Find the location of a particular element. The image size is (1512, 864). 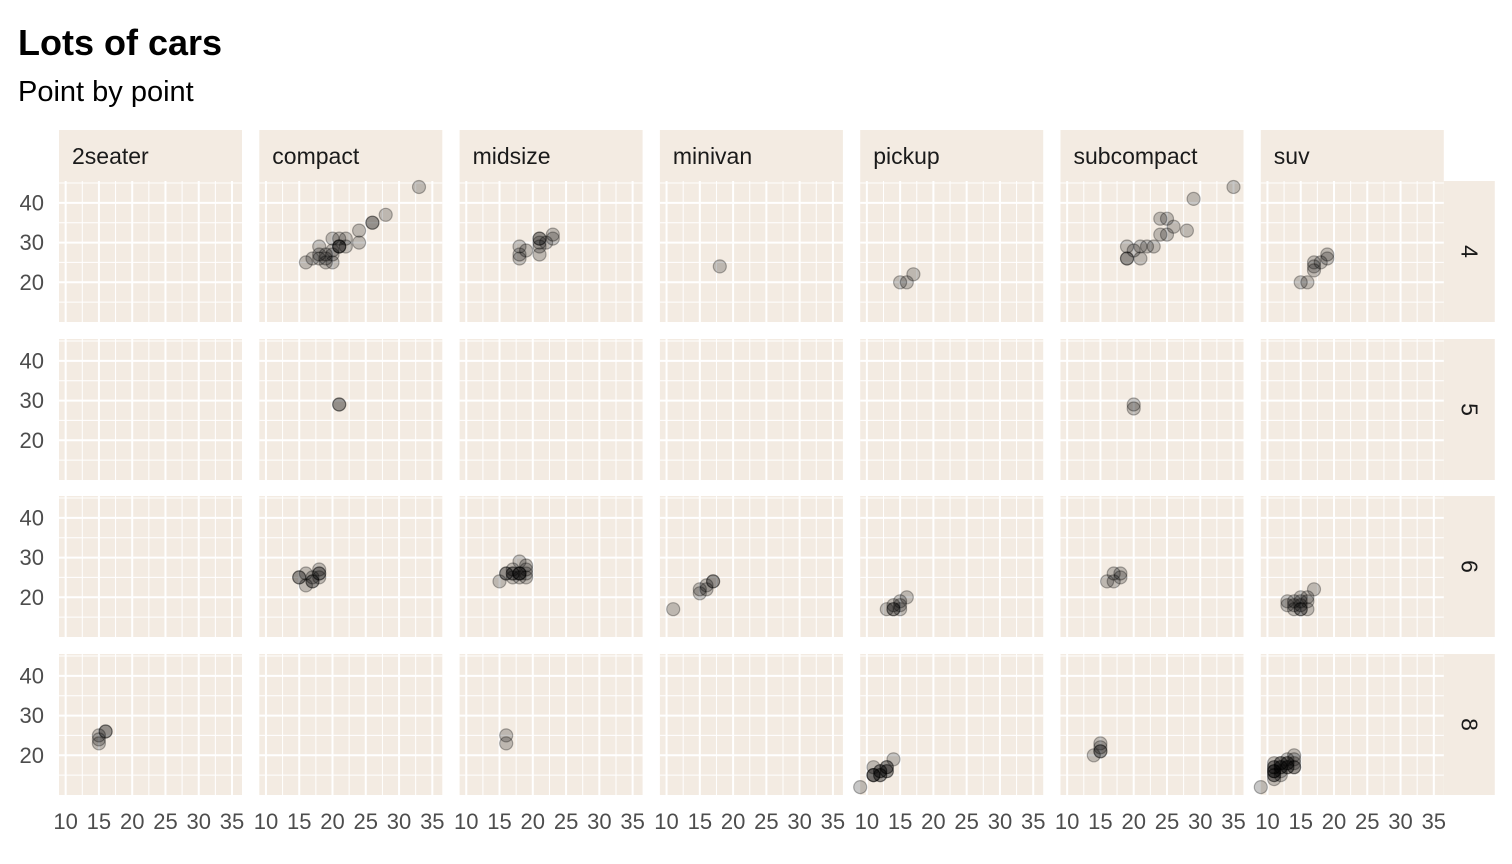

facet-strip-midsize is located at coordinates (551, 155).